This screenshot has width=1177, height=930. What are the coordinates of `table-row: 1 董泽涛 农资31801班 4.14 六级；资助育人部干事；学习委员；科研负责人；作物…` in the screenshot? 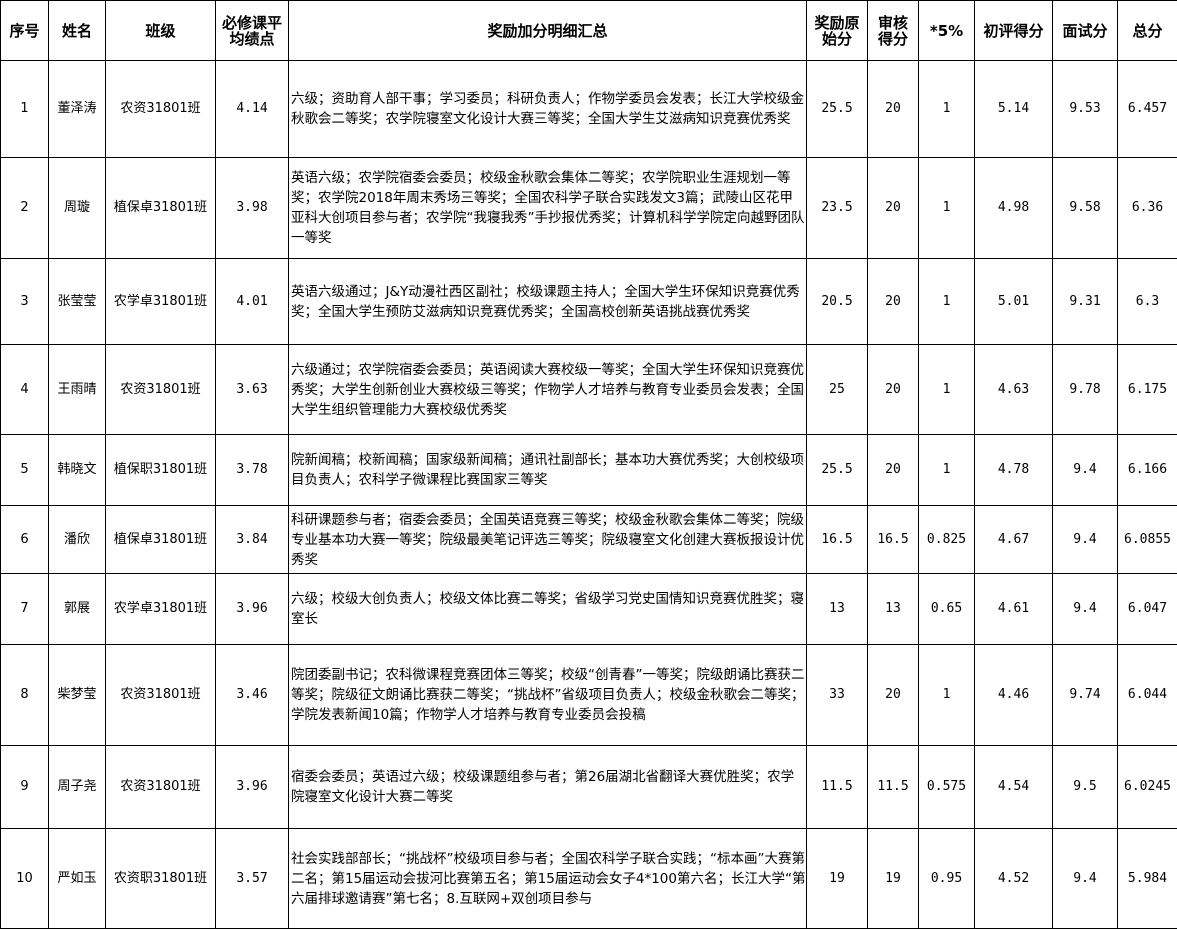 It's located at (588, 109).